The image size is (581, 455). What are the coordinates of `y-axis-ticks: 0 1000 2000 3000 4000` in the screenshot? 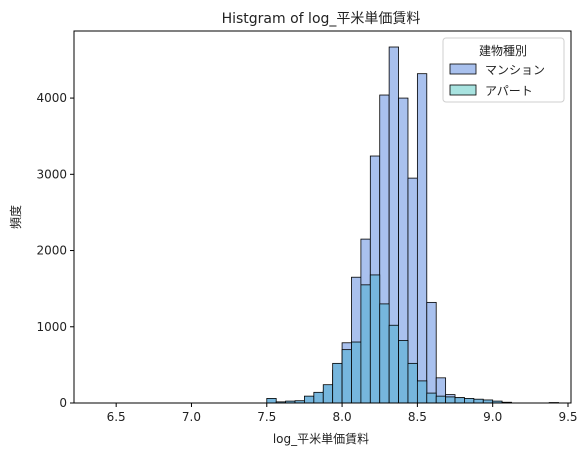 It's located at (55, 250).